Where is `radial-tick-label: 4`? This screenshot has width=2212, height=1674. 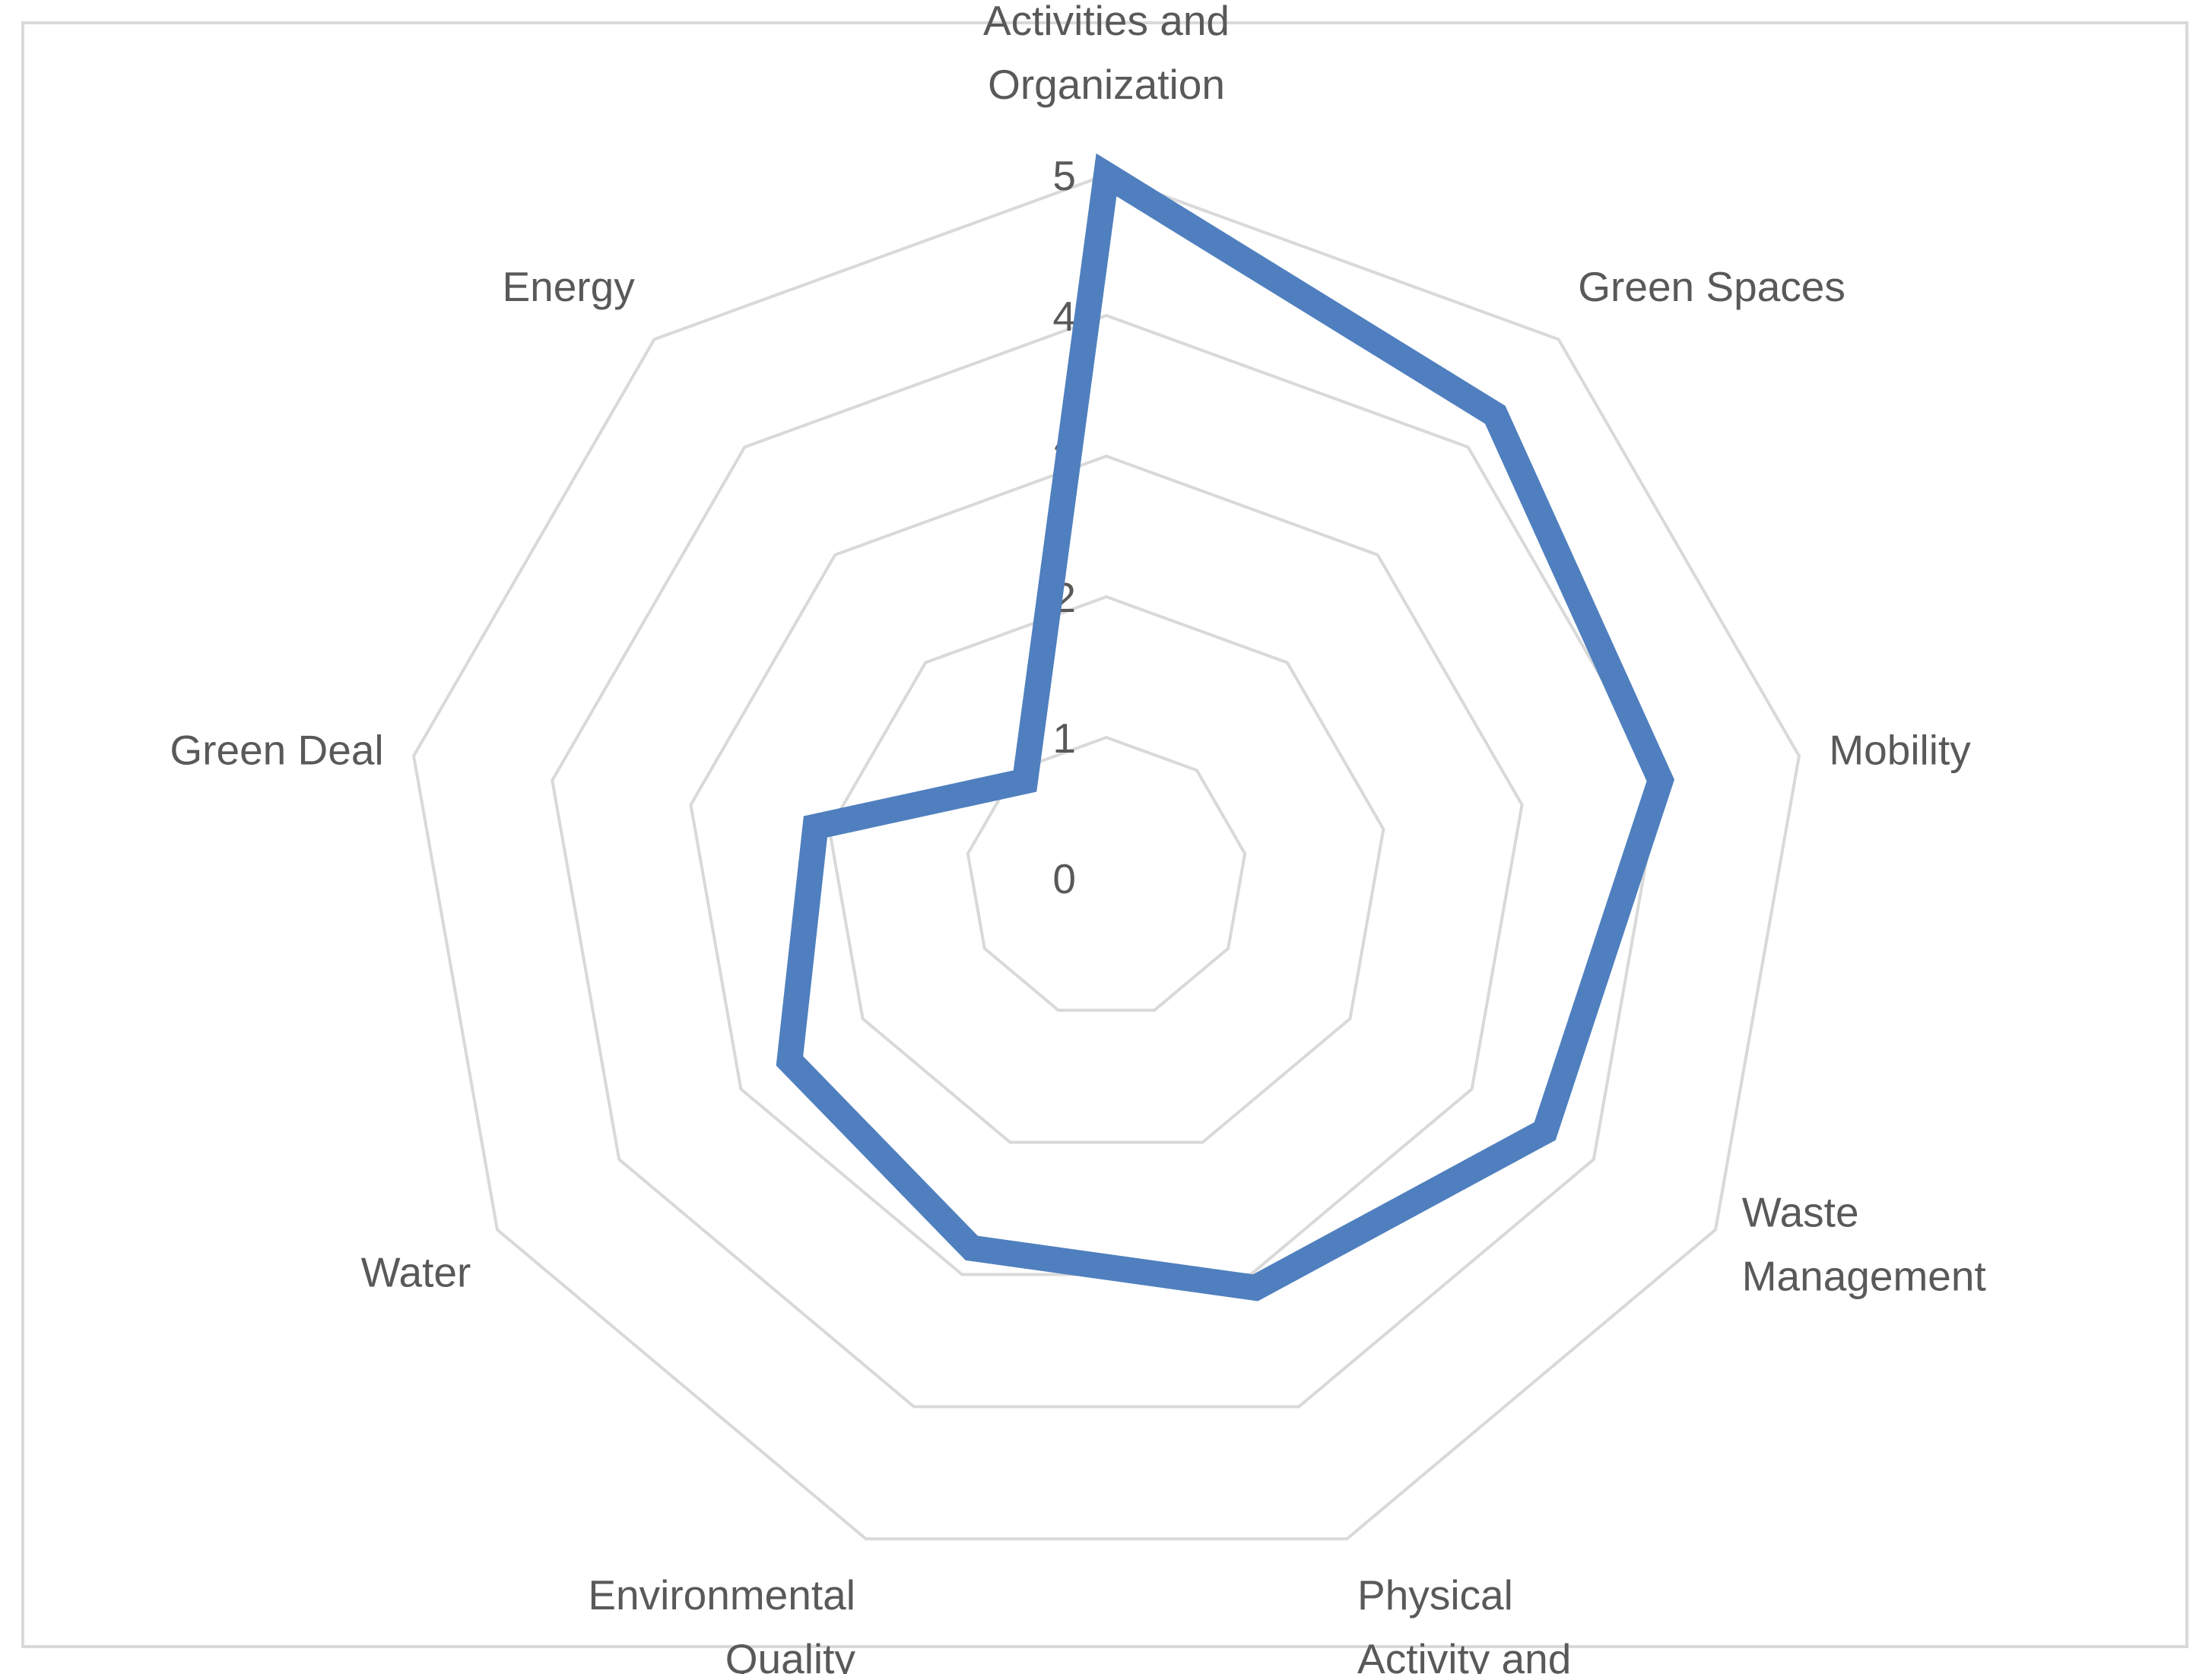
radial-tick-label: 4 is located at coordinates (1064, 317).